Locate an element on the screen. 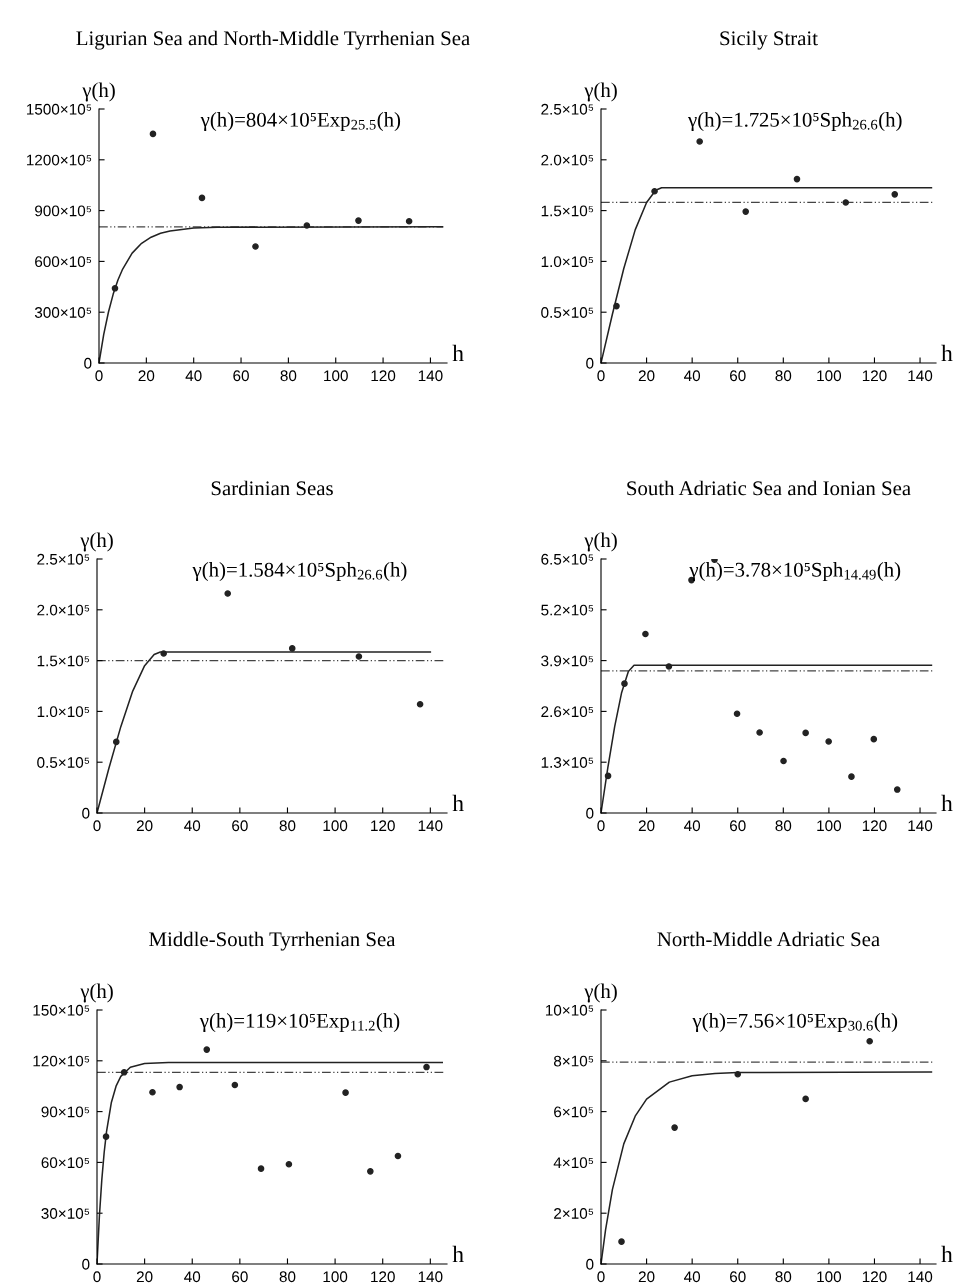 Image resolution: width=970 pixels, height=1286 pixels. y-tick-label: 6×10⁵ is located at coordinates (574, 1112).